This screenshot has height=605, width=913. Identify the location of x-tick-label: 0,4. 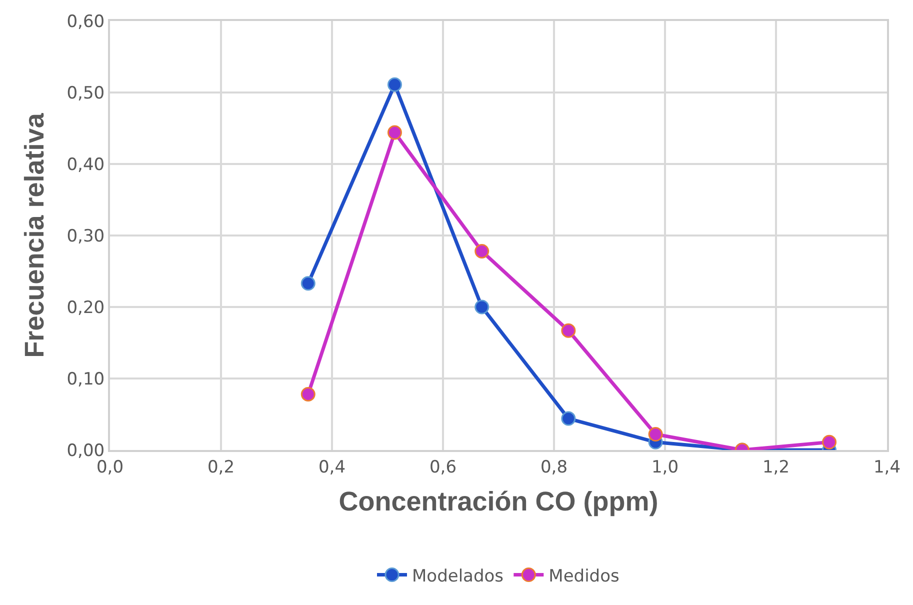
(332, 467).